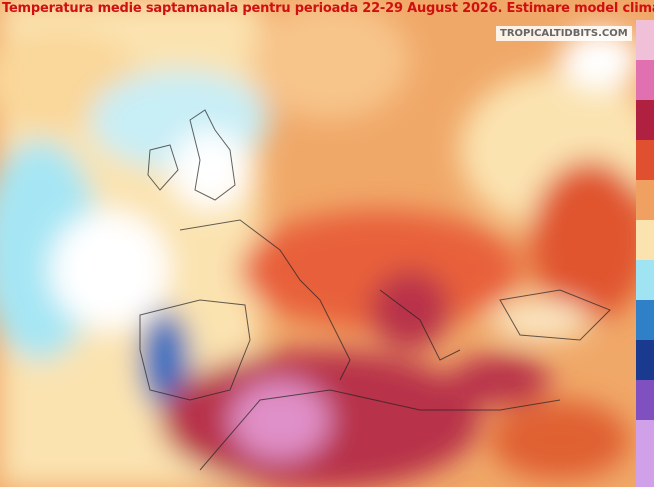 The image size is (654, 487). What do you see at coordinates (564, 33) in the screenshot?
I see `watermark: TROPICALTIDBITS.COM` at bounding box center [564, 33].